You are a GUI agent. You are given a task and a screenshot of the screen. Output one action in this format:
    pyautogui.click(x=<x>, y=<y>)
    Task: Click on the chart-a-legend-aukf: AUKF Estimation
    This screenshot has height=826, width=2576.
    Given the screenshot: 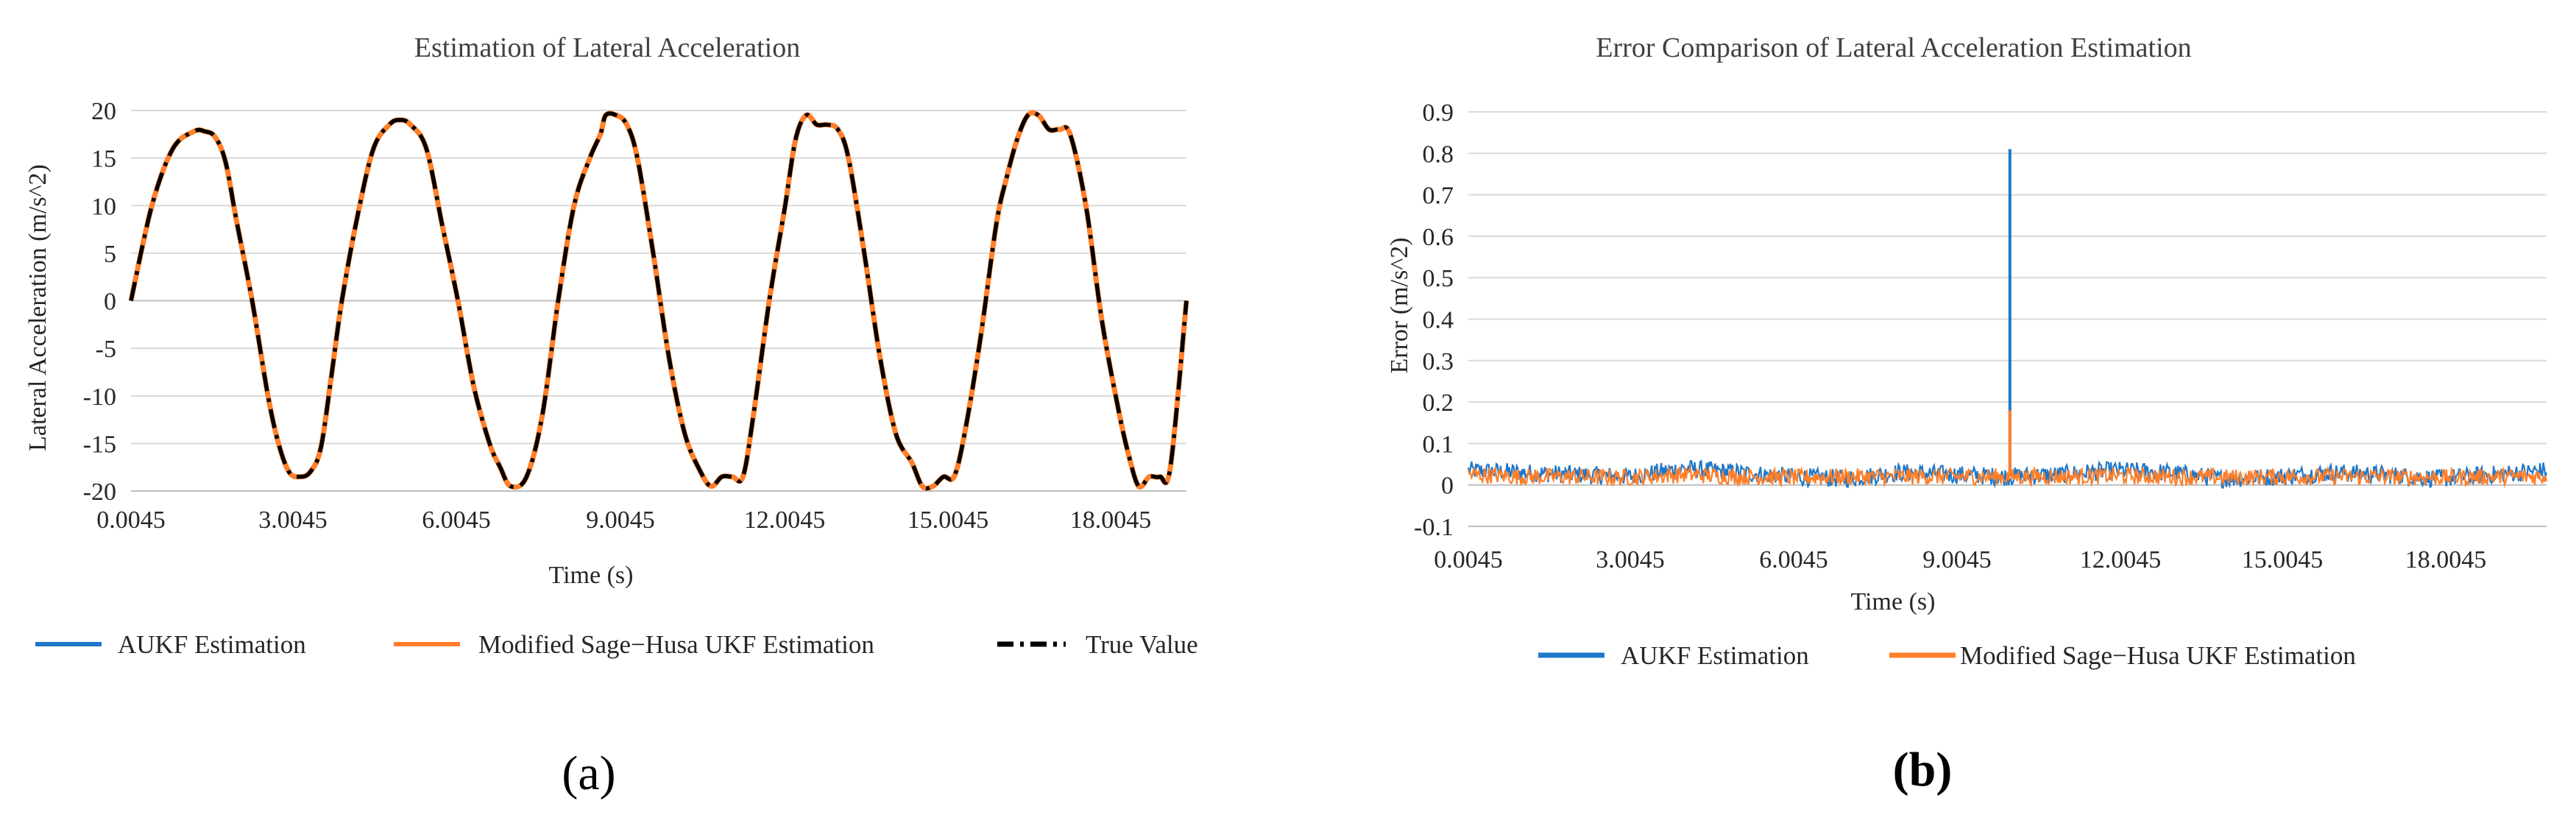 What is the action you would take?
    pyautogui.click(x=212, y=644)
    